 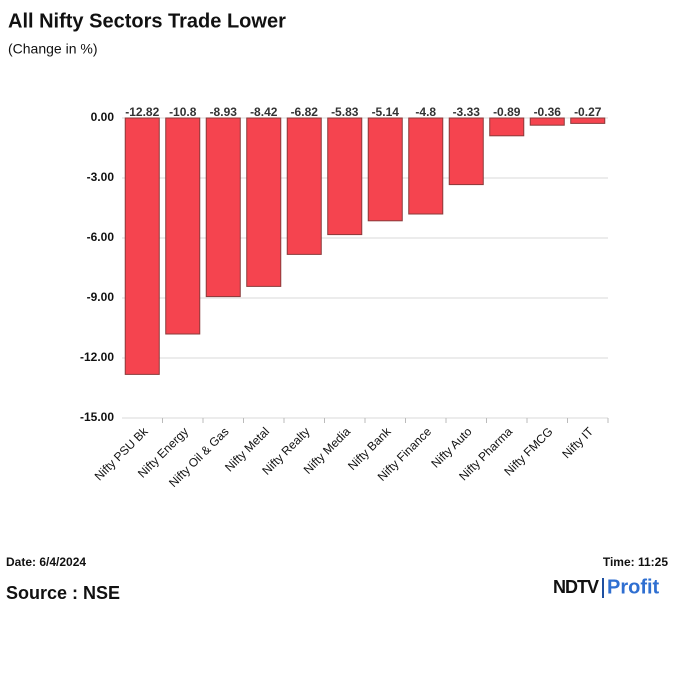 I want to click on logo-ndtv: NDTV, so click(x=576, y=587).